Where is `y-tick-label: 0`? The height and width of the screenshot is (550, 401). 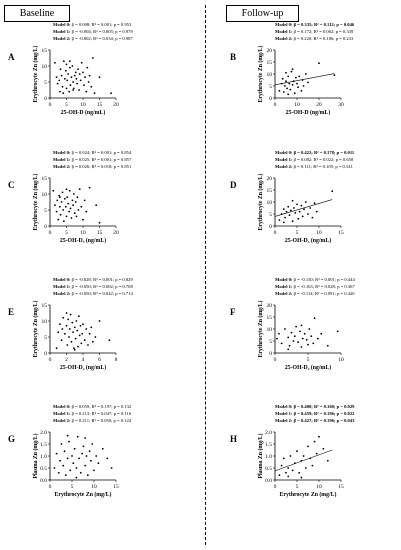
y-tick-label: 0 is located at coordinates (270, 99).